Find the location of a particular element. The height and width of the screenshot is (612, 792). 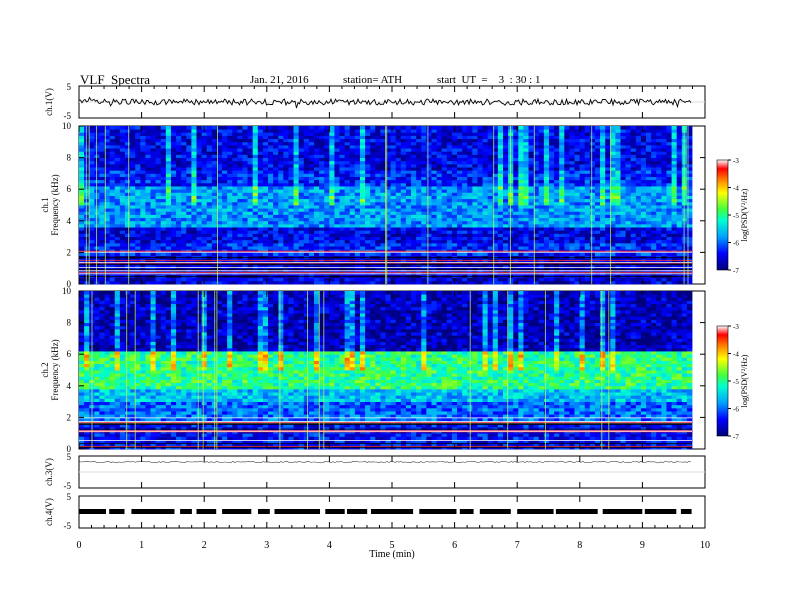

ch1-waveform is located at coordinates (385, 102).